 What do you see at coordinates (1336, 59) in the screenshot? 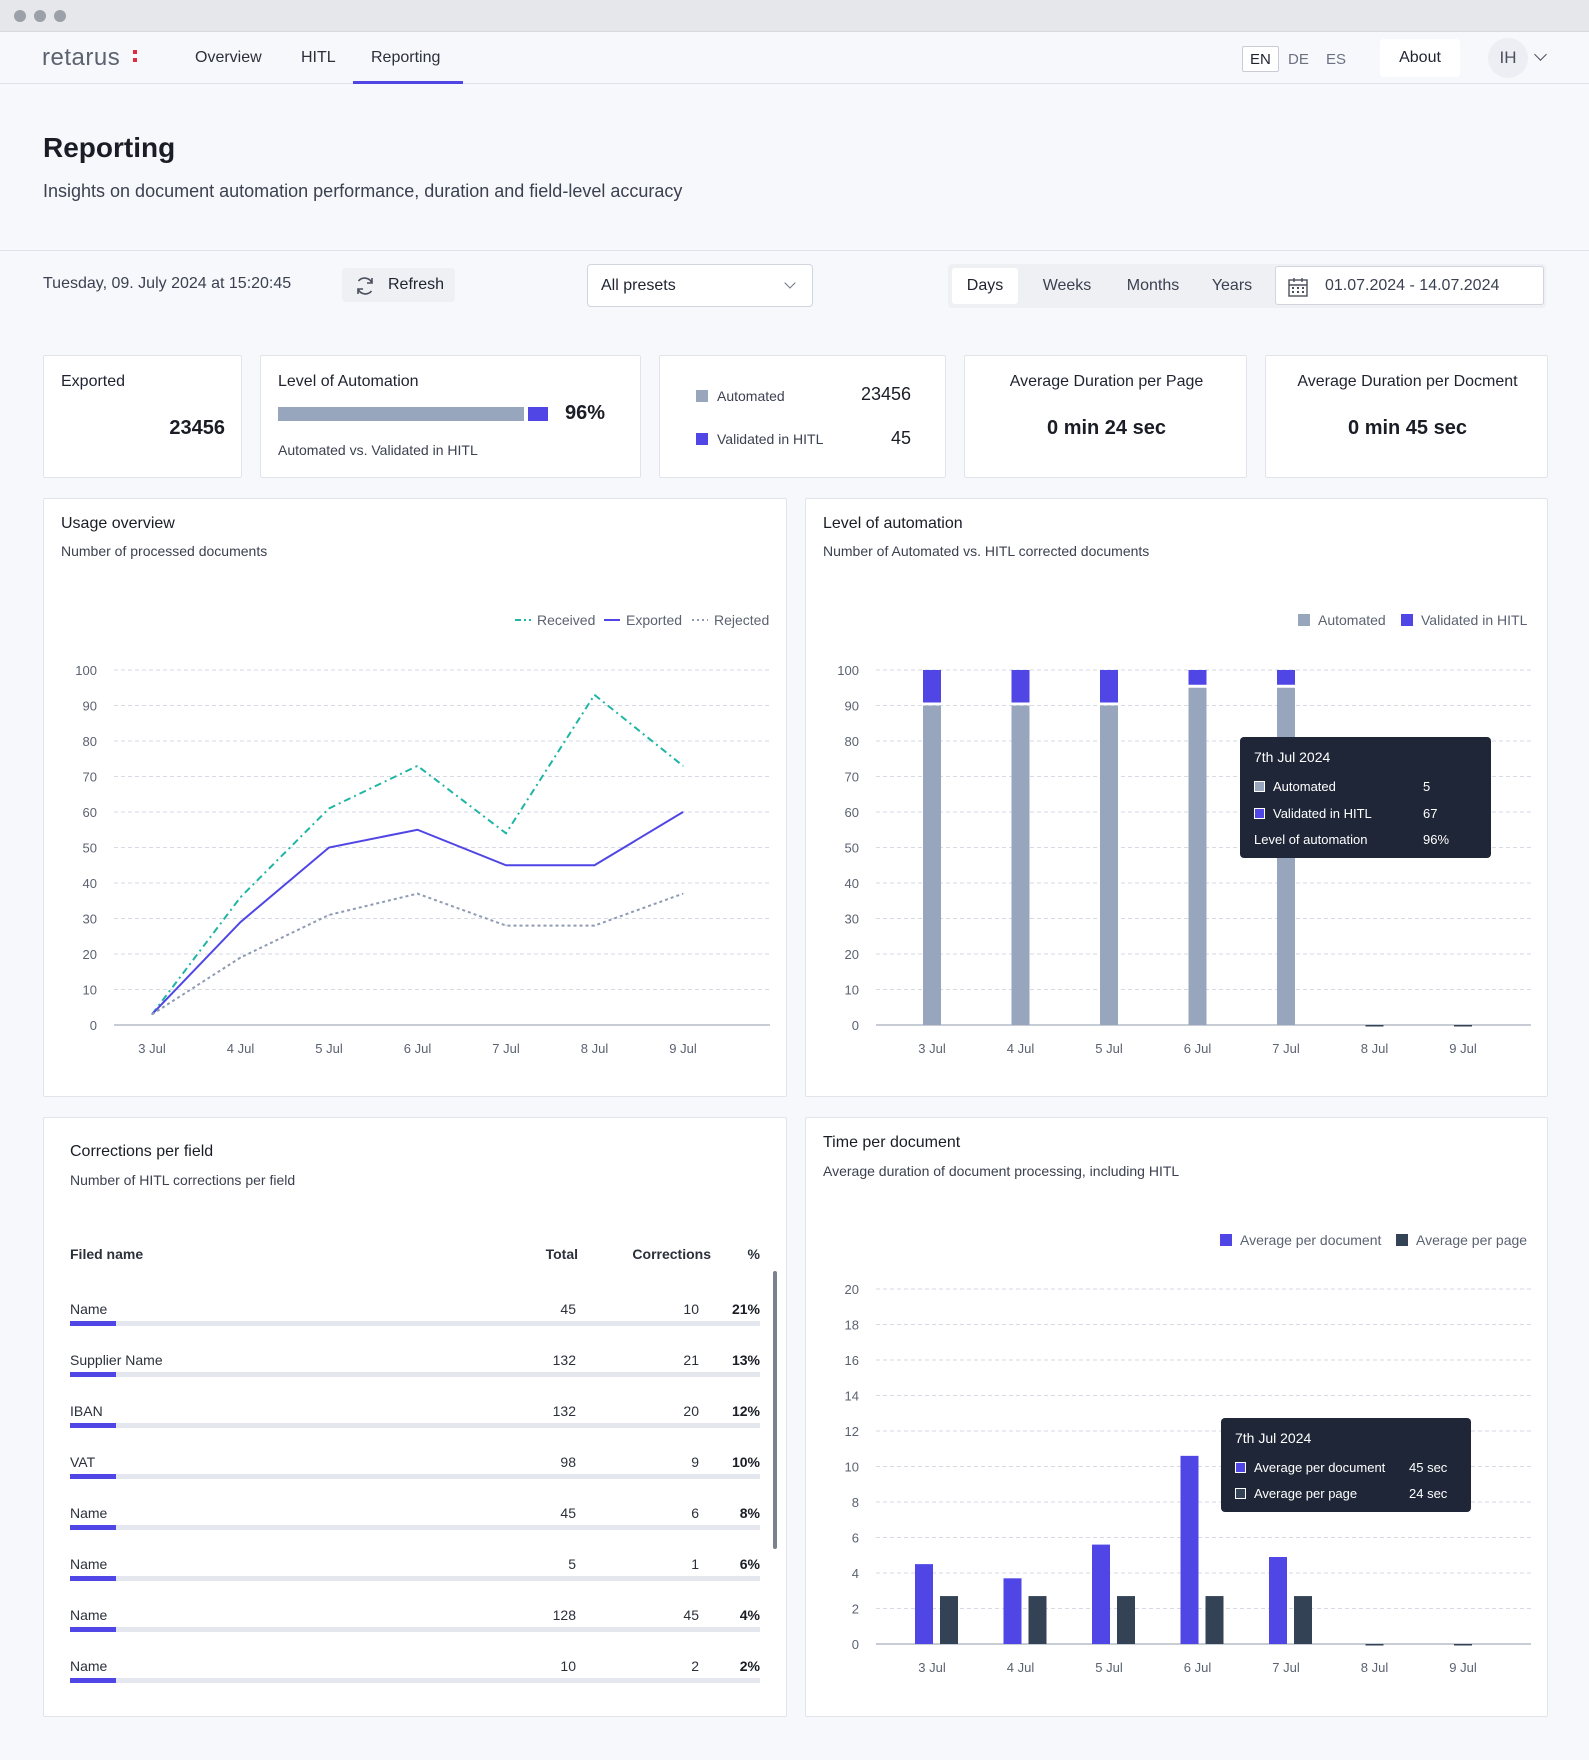
I see `lang-es: ES` at bounding box center [1336, 59].